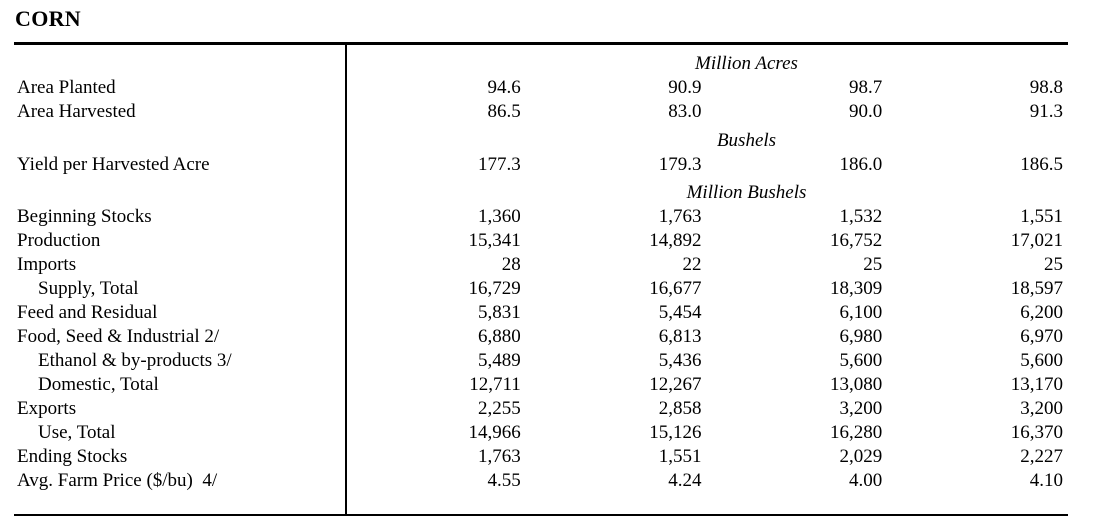  What do you see at coordinates (680, 336) in the screenshot?
I see `value-cell: 6,813` at bounding box center [680, 336].